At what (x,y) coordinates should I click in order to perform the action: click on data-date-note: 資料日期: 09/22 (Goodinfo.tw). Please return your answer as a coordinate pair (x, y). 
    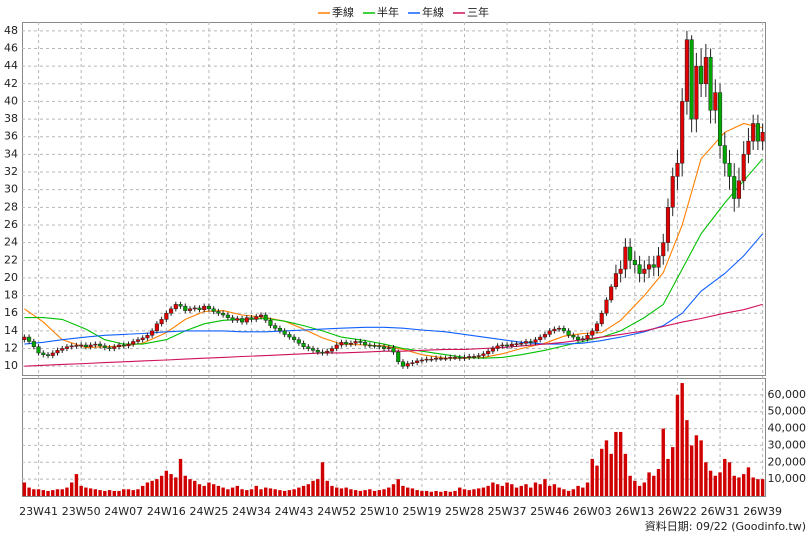
    Looking at the image, I should click on (725, 526).